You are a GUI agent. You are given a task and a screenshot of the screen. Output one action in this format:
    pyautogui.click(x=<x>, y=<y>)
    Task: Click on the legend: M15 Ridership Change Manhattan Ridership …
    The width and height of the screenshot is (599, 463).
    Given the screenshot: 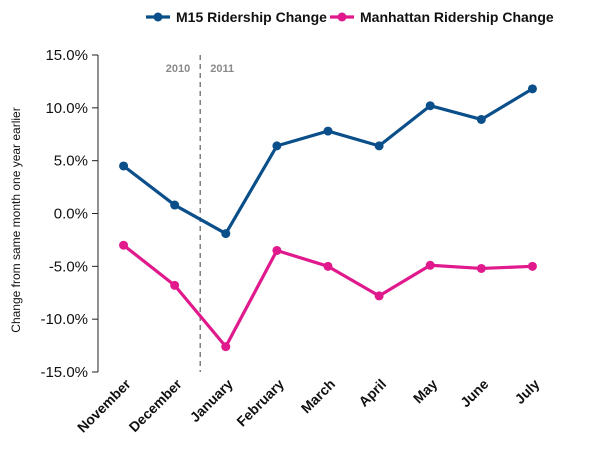 What is the action you would take?
    pyautogui.click(x=350, y=17)
    